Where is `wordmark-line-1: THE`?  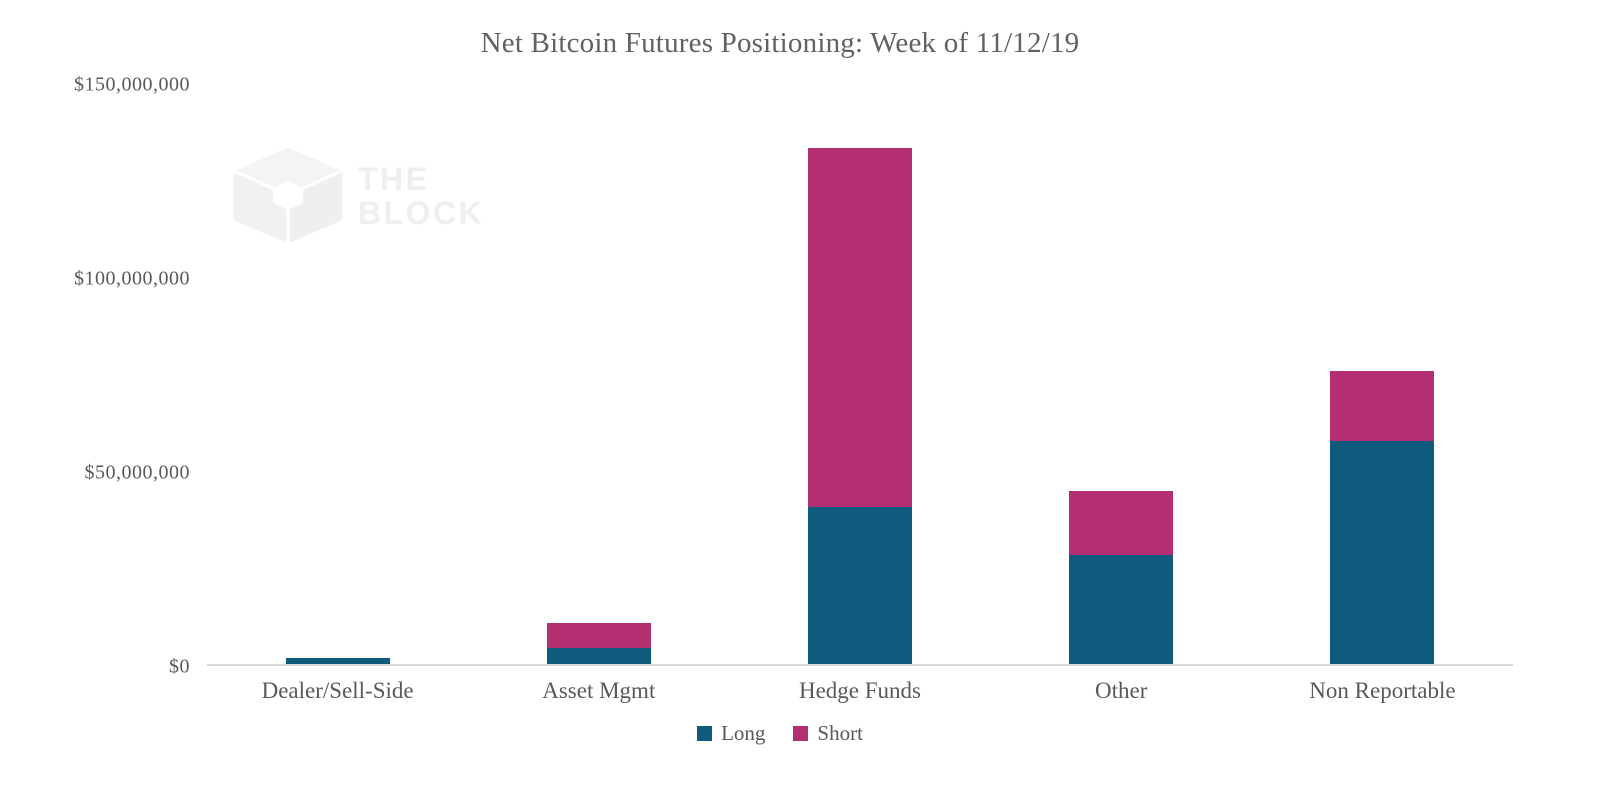 wordmark-line-1: THE is located at coordinates (394, 179).